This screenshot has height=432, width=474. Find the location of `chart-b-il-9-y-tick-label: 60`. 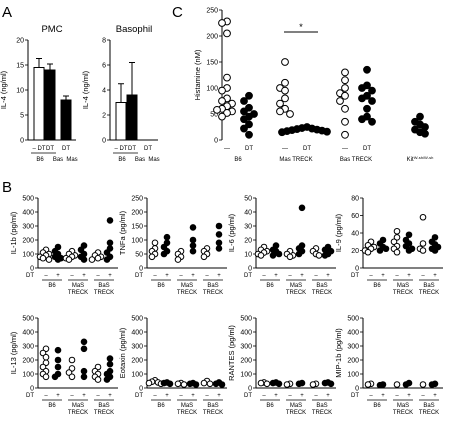

chart-b-il-9-y-tick-label: 60 is located at coordinates (355, 216).